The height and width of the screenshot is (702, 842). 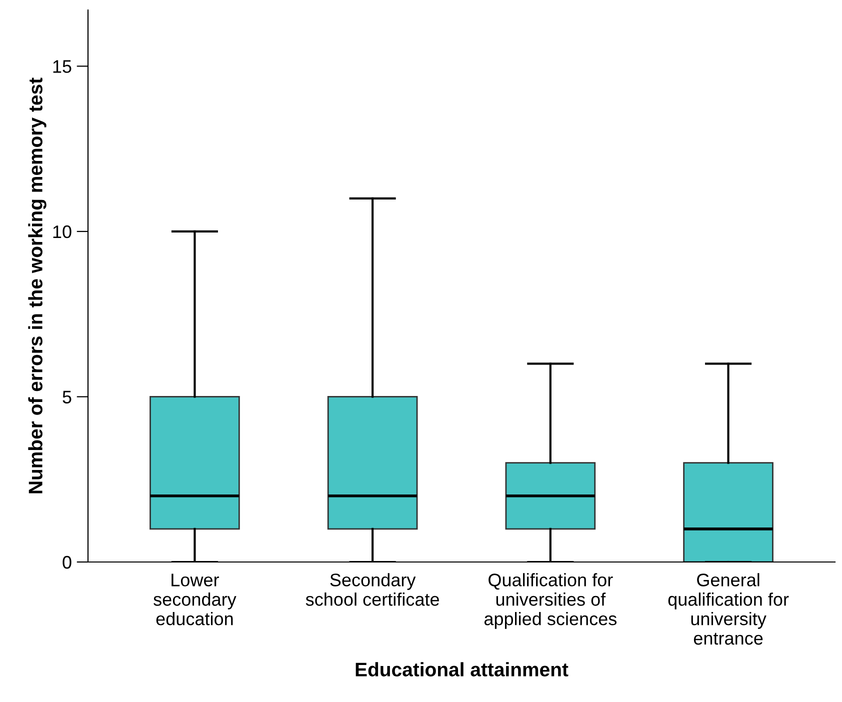 I want to click on x-tick-label: Lower secondary education, so click(x=195, y=600).